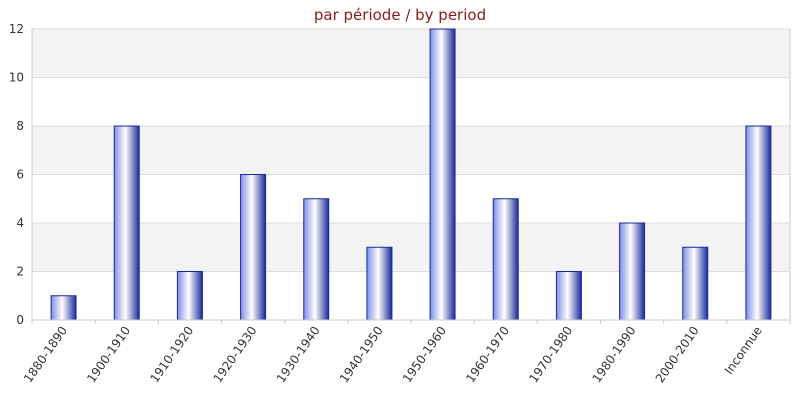 This screenshot has height=400, width=800. Describe the element at coordinates (20, 272) in the screenshot. I see `y-tick-label: 2` at that location.